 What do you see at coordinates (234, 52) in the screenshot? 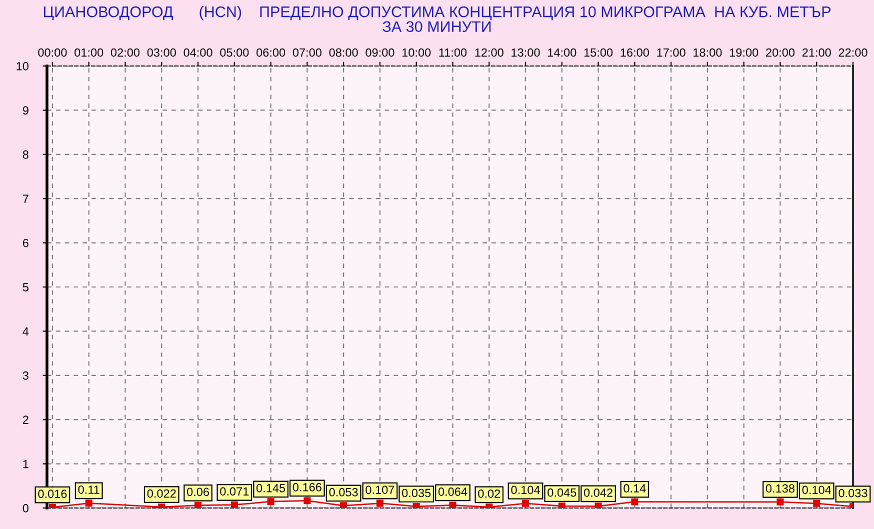
I see `x-tick-label: 05:00` at bounding box center [234, 52].